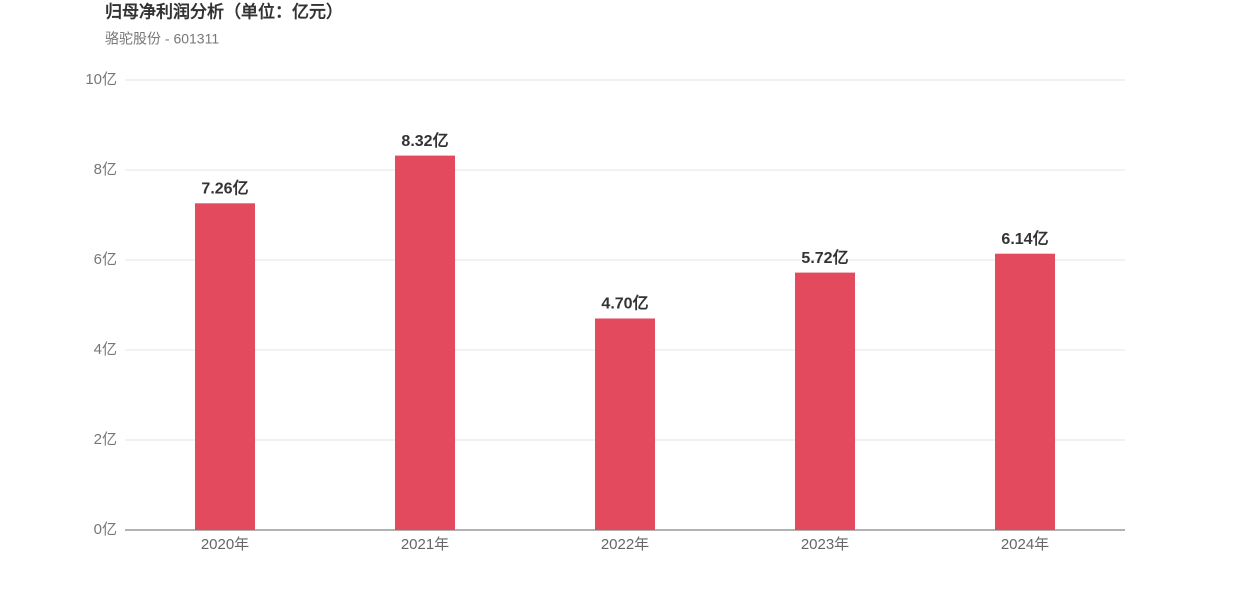  I want to click on value-label: 5.72亿, so click(824, 257).